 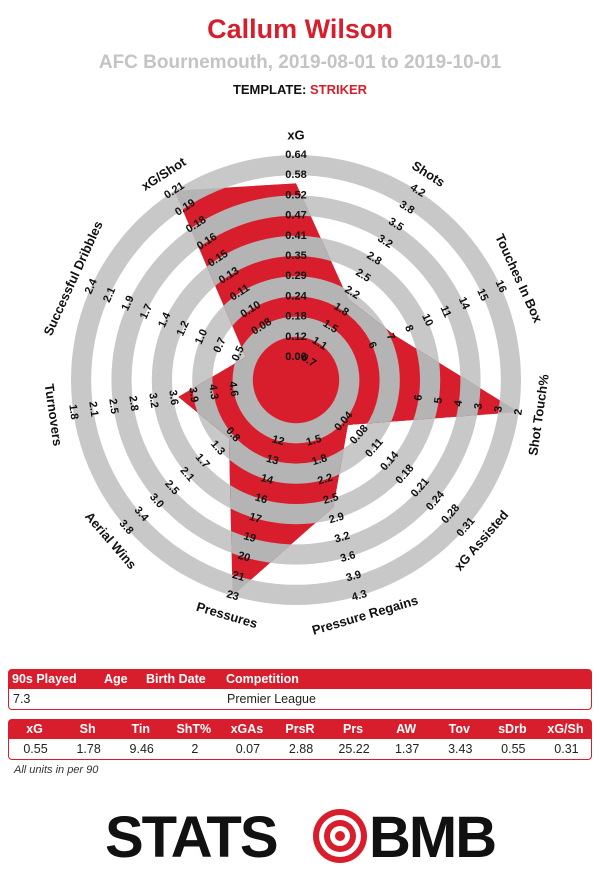 What do you see at coordinates (407, 749) in the screenshot?
I see `stats-value-cell: 1.37` at bounding box center [407, 749].